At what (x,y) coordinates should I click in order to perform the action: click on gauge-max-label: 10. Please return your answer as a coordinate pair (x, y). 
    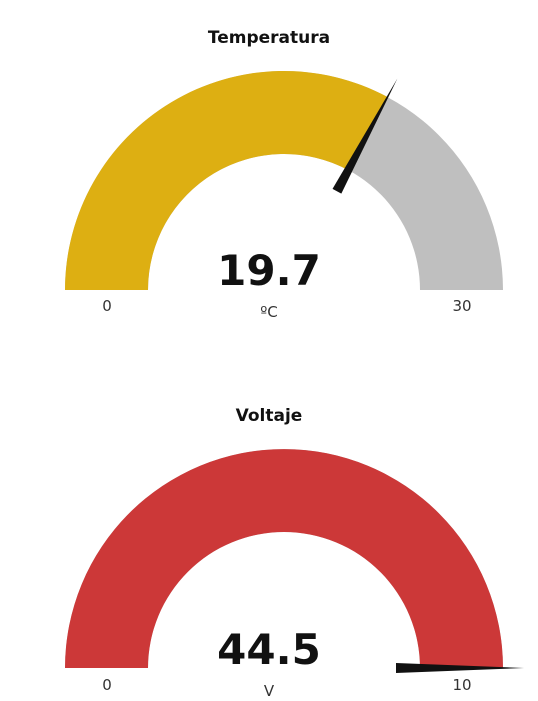
    Looking at the image, I should click on (462, 685).